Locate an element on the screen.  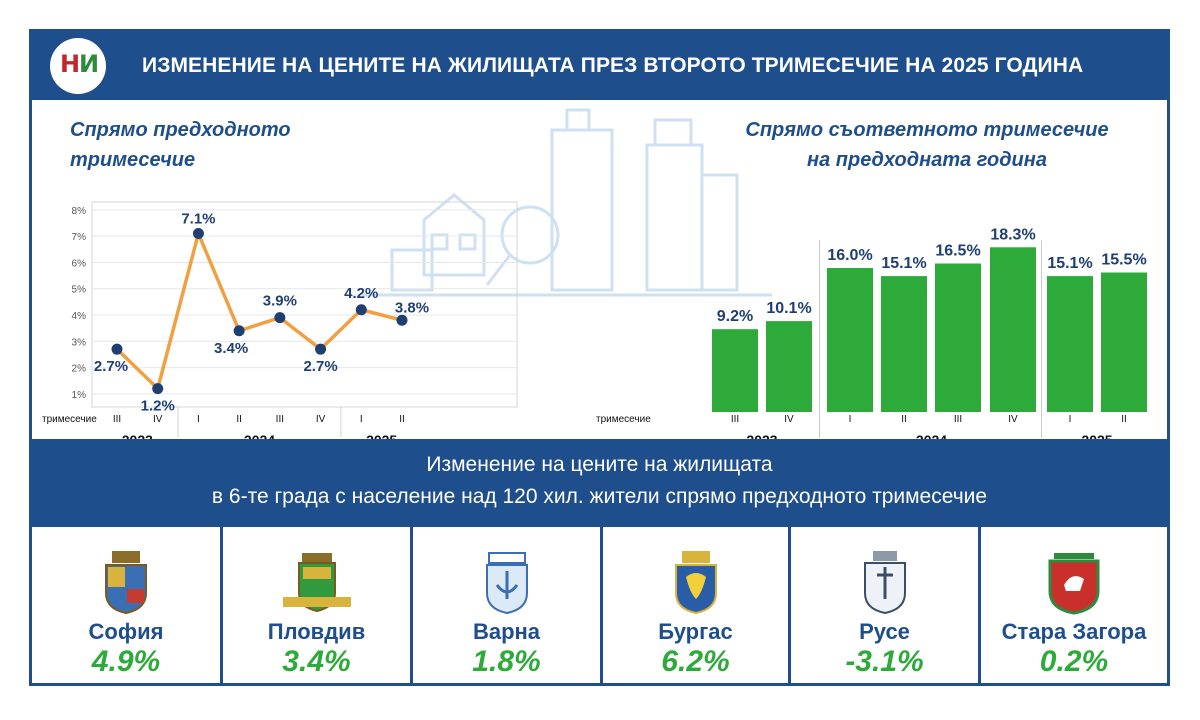
varna-crest-icon is located at coordinates (506, 583).